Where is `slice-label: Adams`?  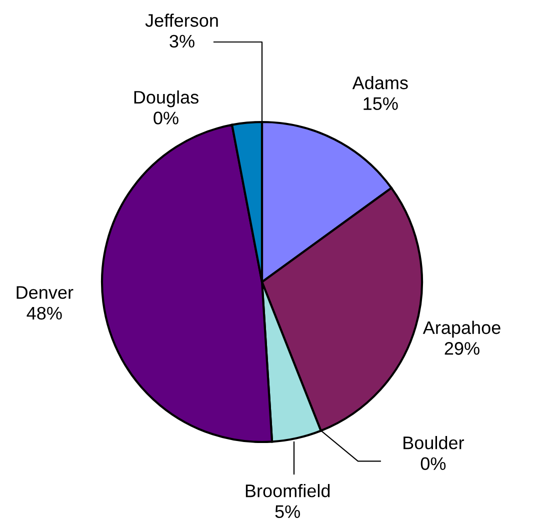 slice-label: Adams is located at coordinates (380, 83).